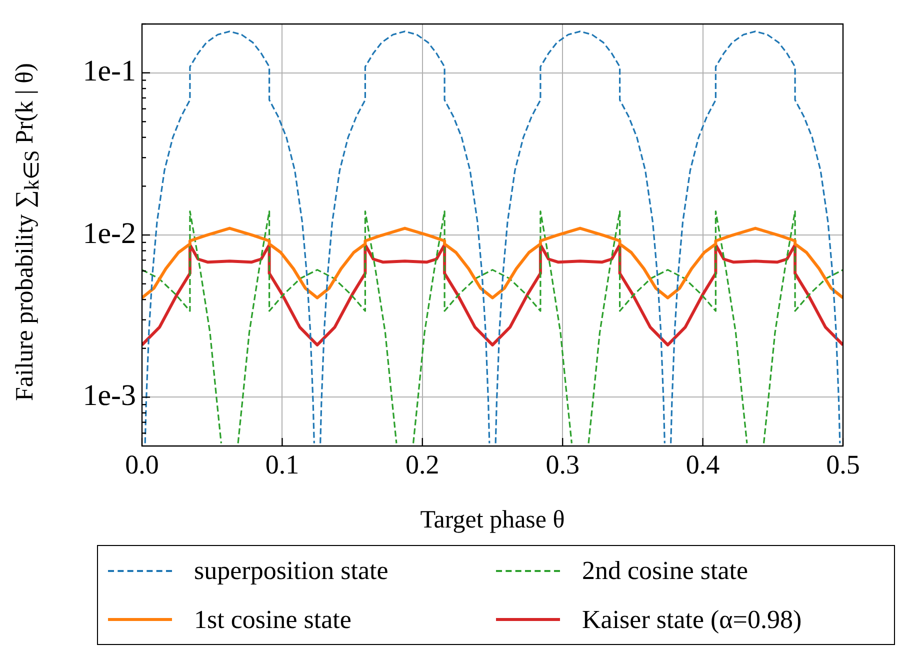 The width and height of the screenshot is (899, 649). Describe the element at coordinates (492, 520) in the screenshot. I see `x-axis-title: Target phase θ` at that location.